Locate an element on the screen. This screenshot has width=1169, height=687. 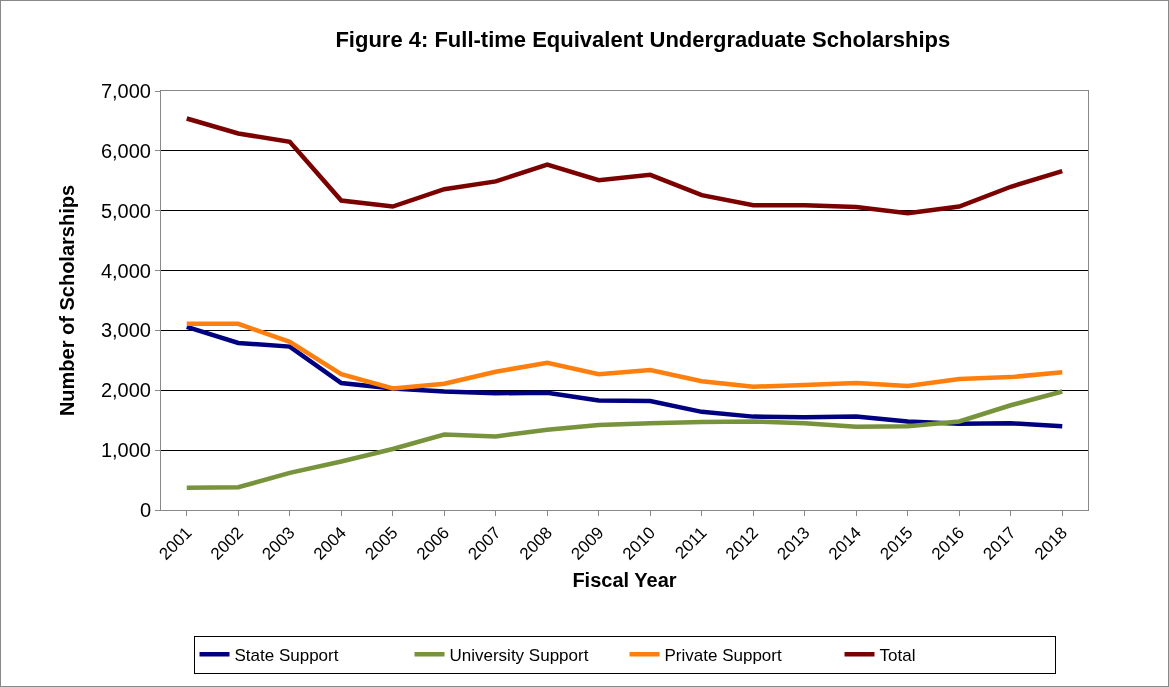
legend-label: Private Support is located at coordinates (723, 655).